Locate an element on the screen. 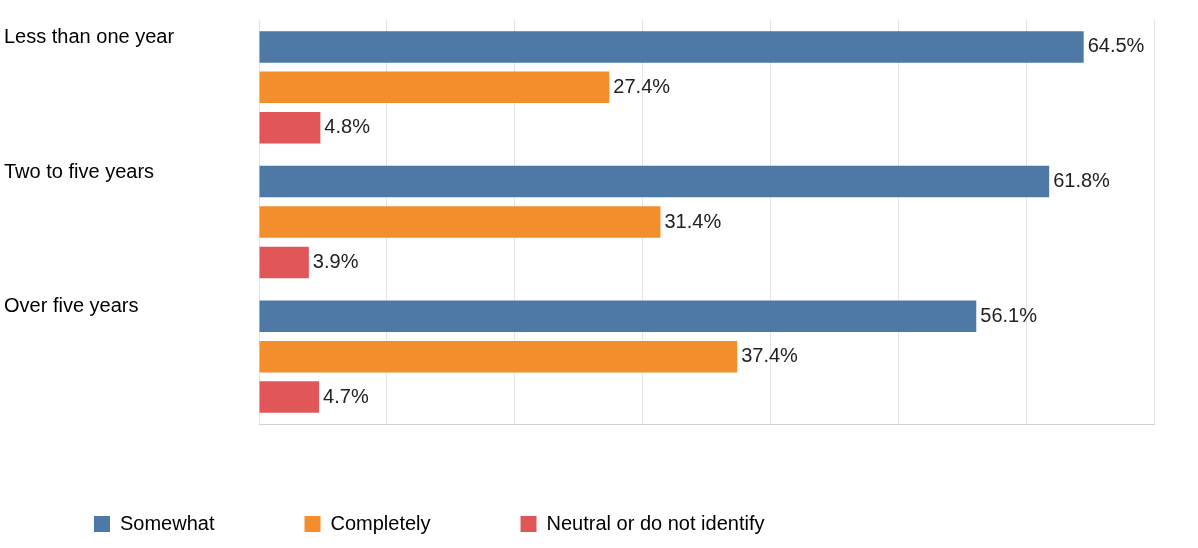 The height and width of the screenshot is (548, 1198). data-label: 4.8% is located at coordinates (347, 126).